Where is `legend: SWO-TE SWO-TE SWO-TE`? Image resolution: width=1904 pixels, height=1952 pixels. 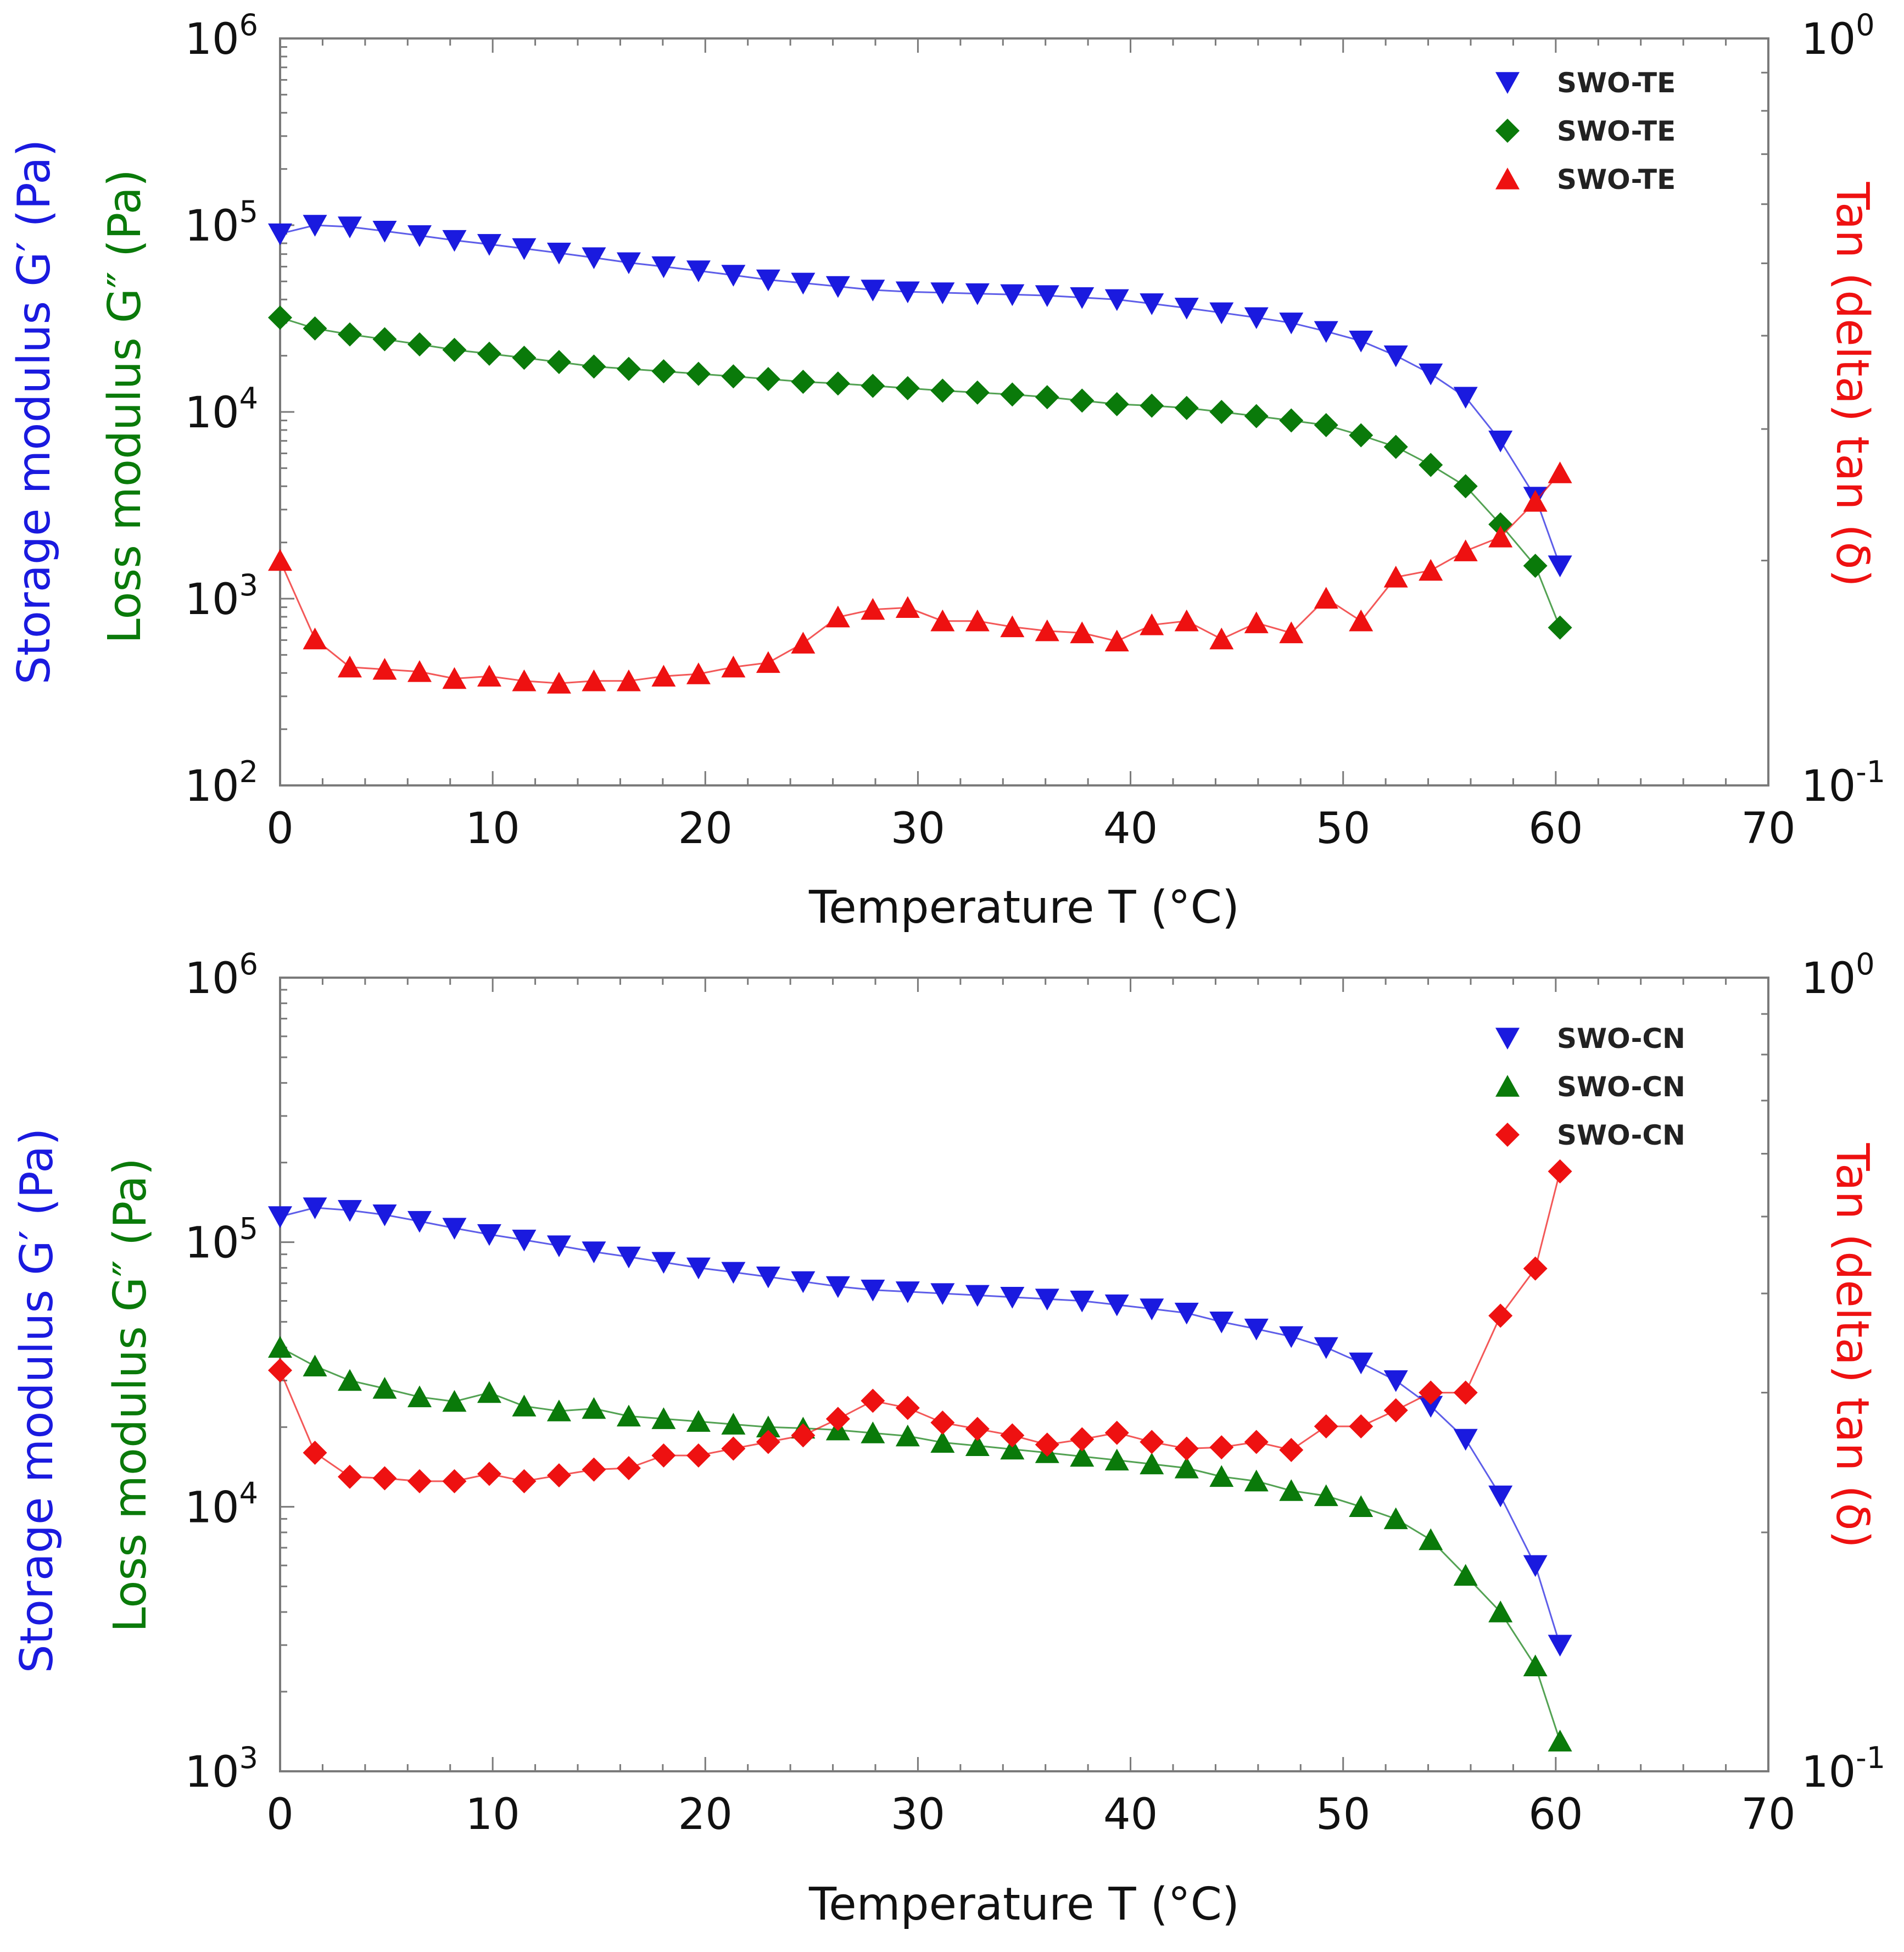
legend: SWO-TE SWO-TE SWO-TE is located at coordinates (1585, 131).